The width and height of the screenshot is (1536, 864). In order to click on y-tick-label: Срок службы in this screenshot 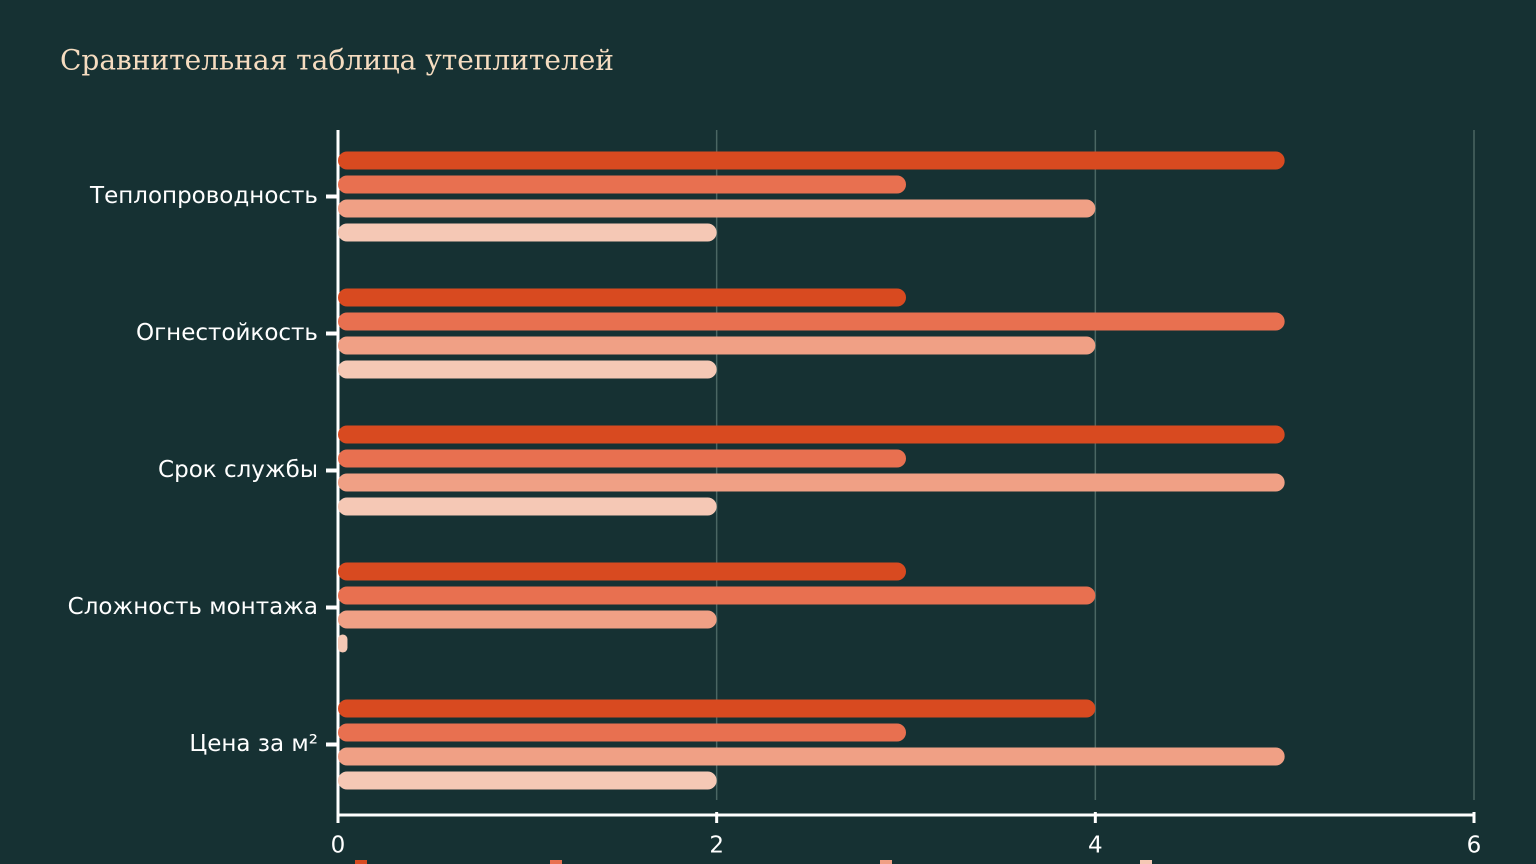, I will do `click(238, 470)`.